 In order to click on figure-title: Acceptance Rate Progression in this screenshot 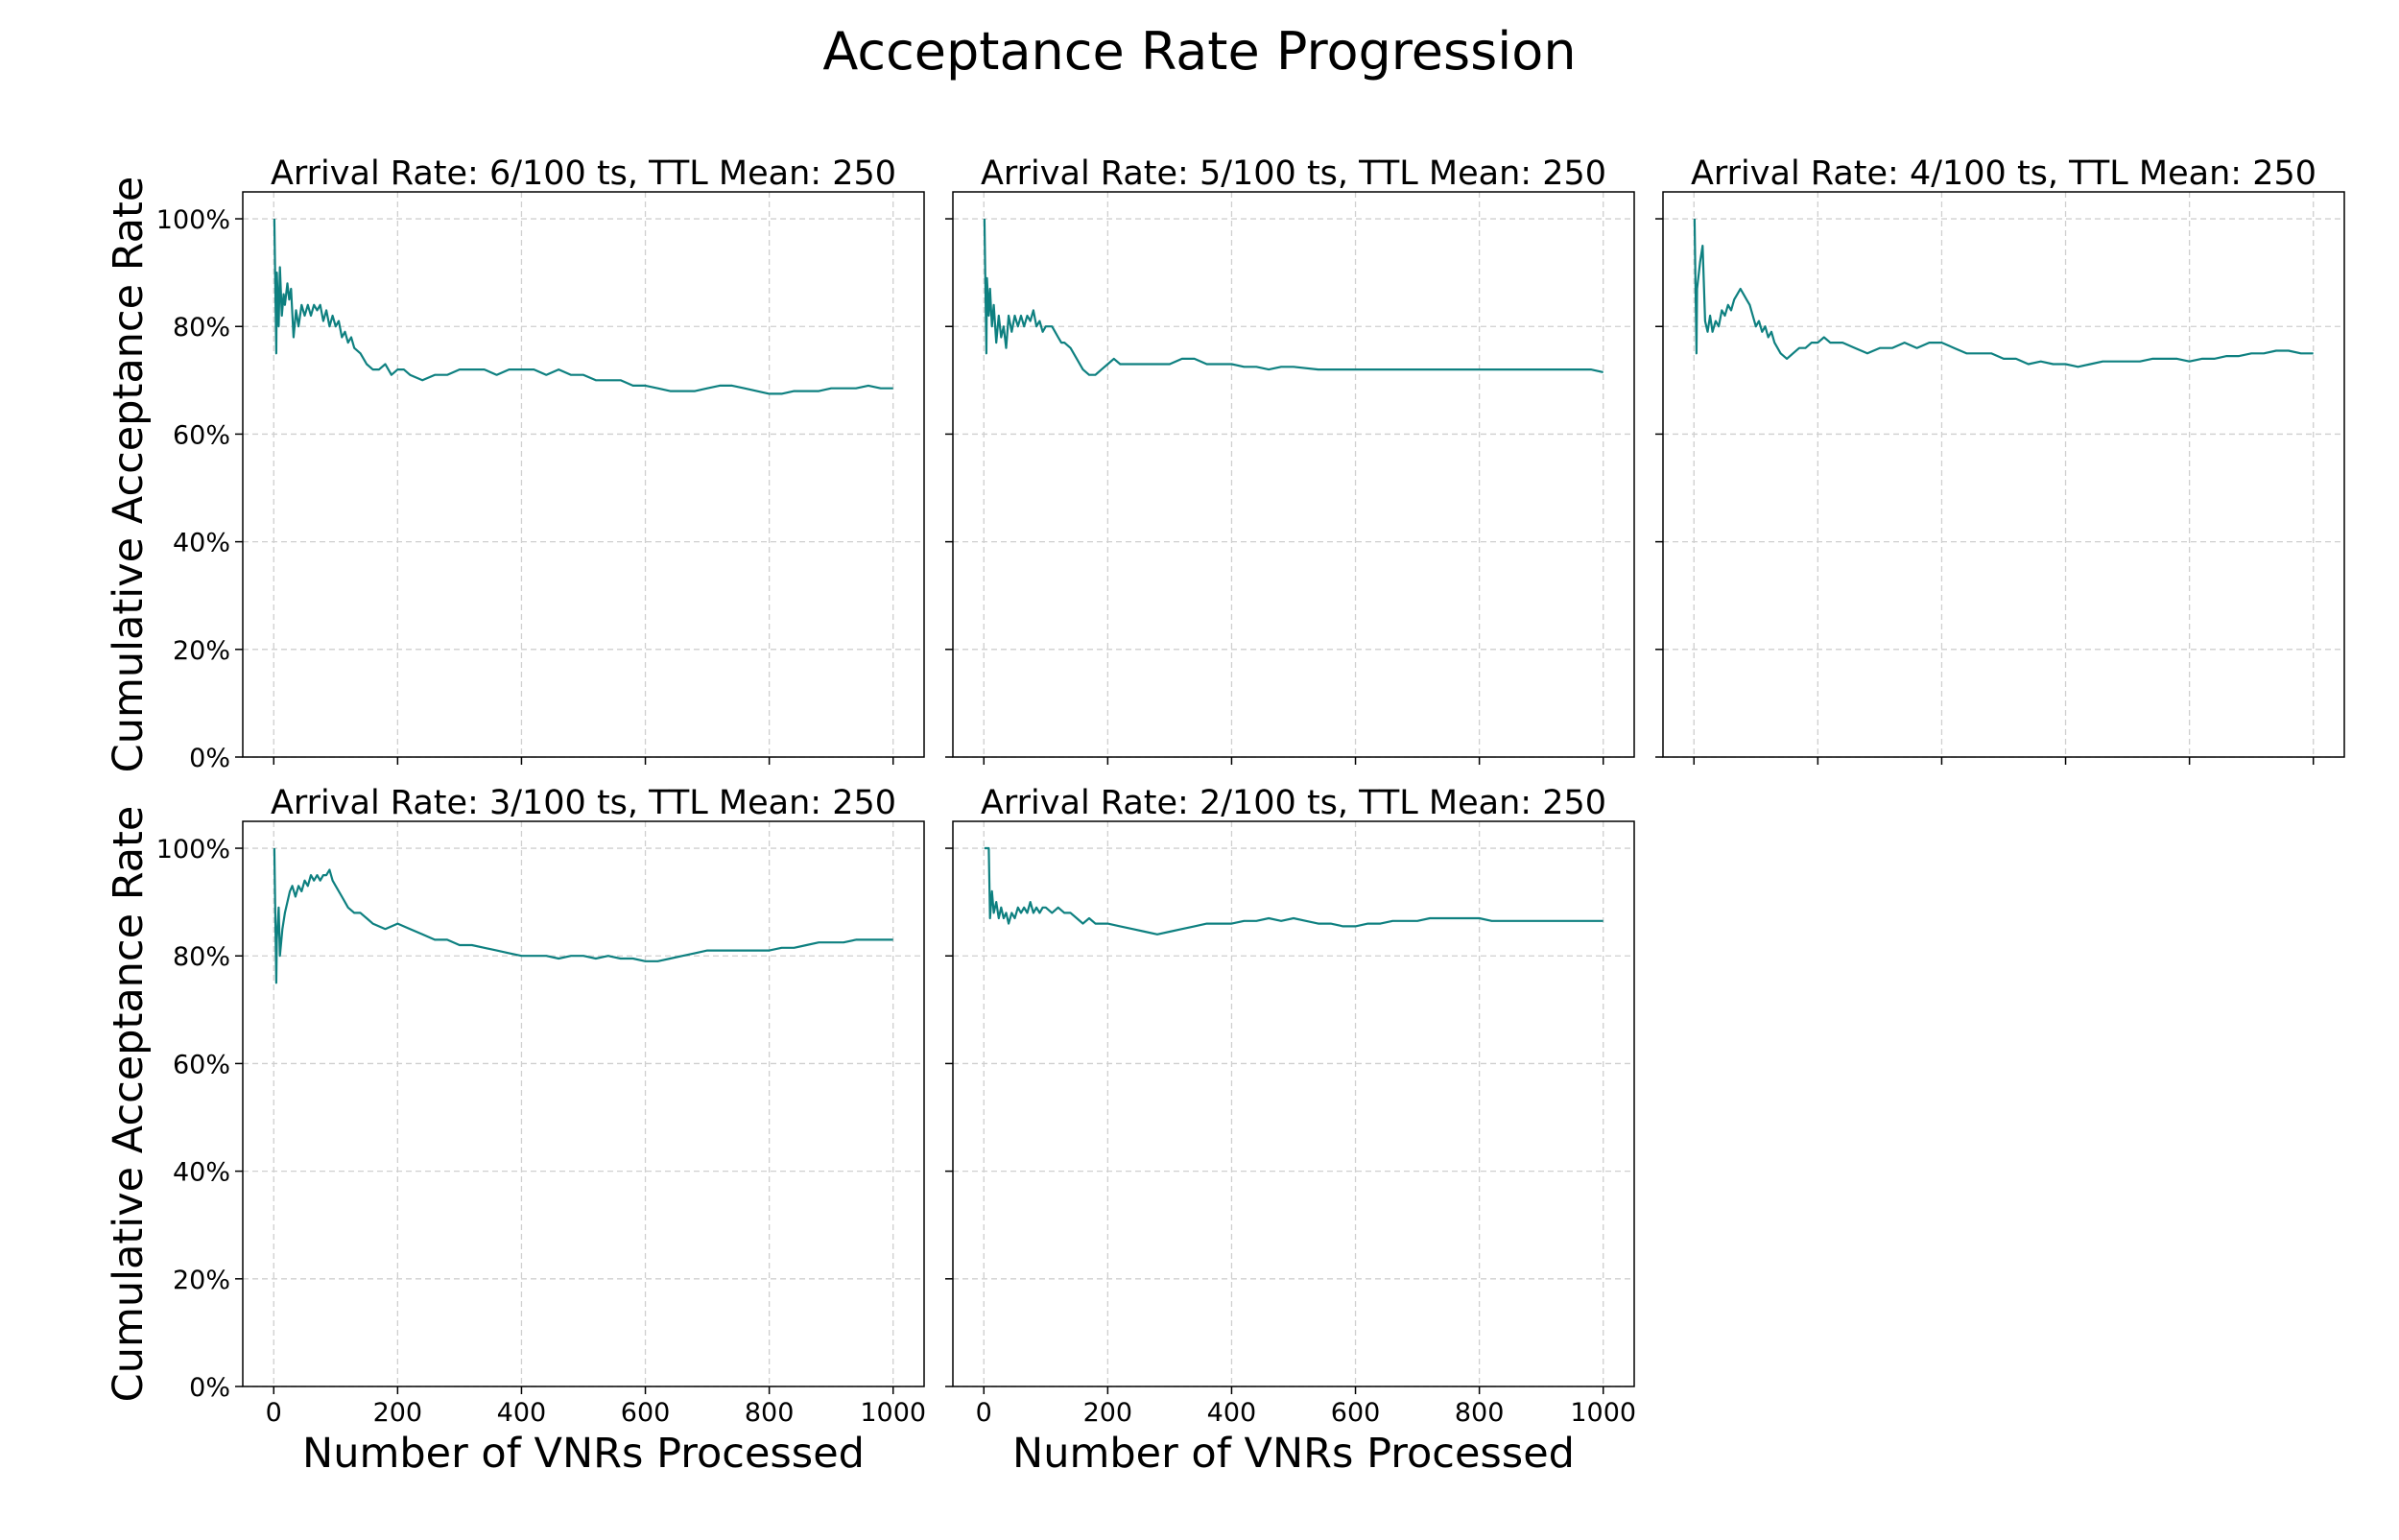, I will do `click(1199, 51)`.